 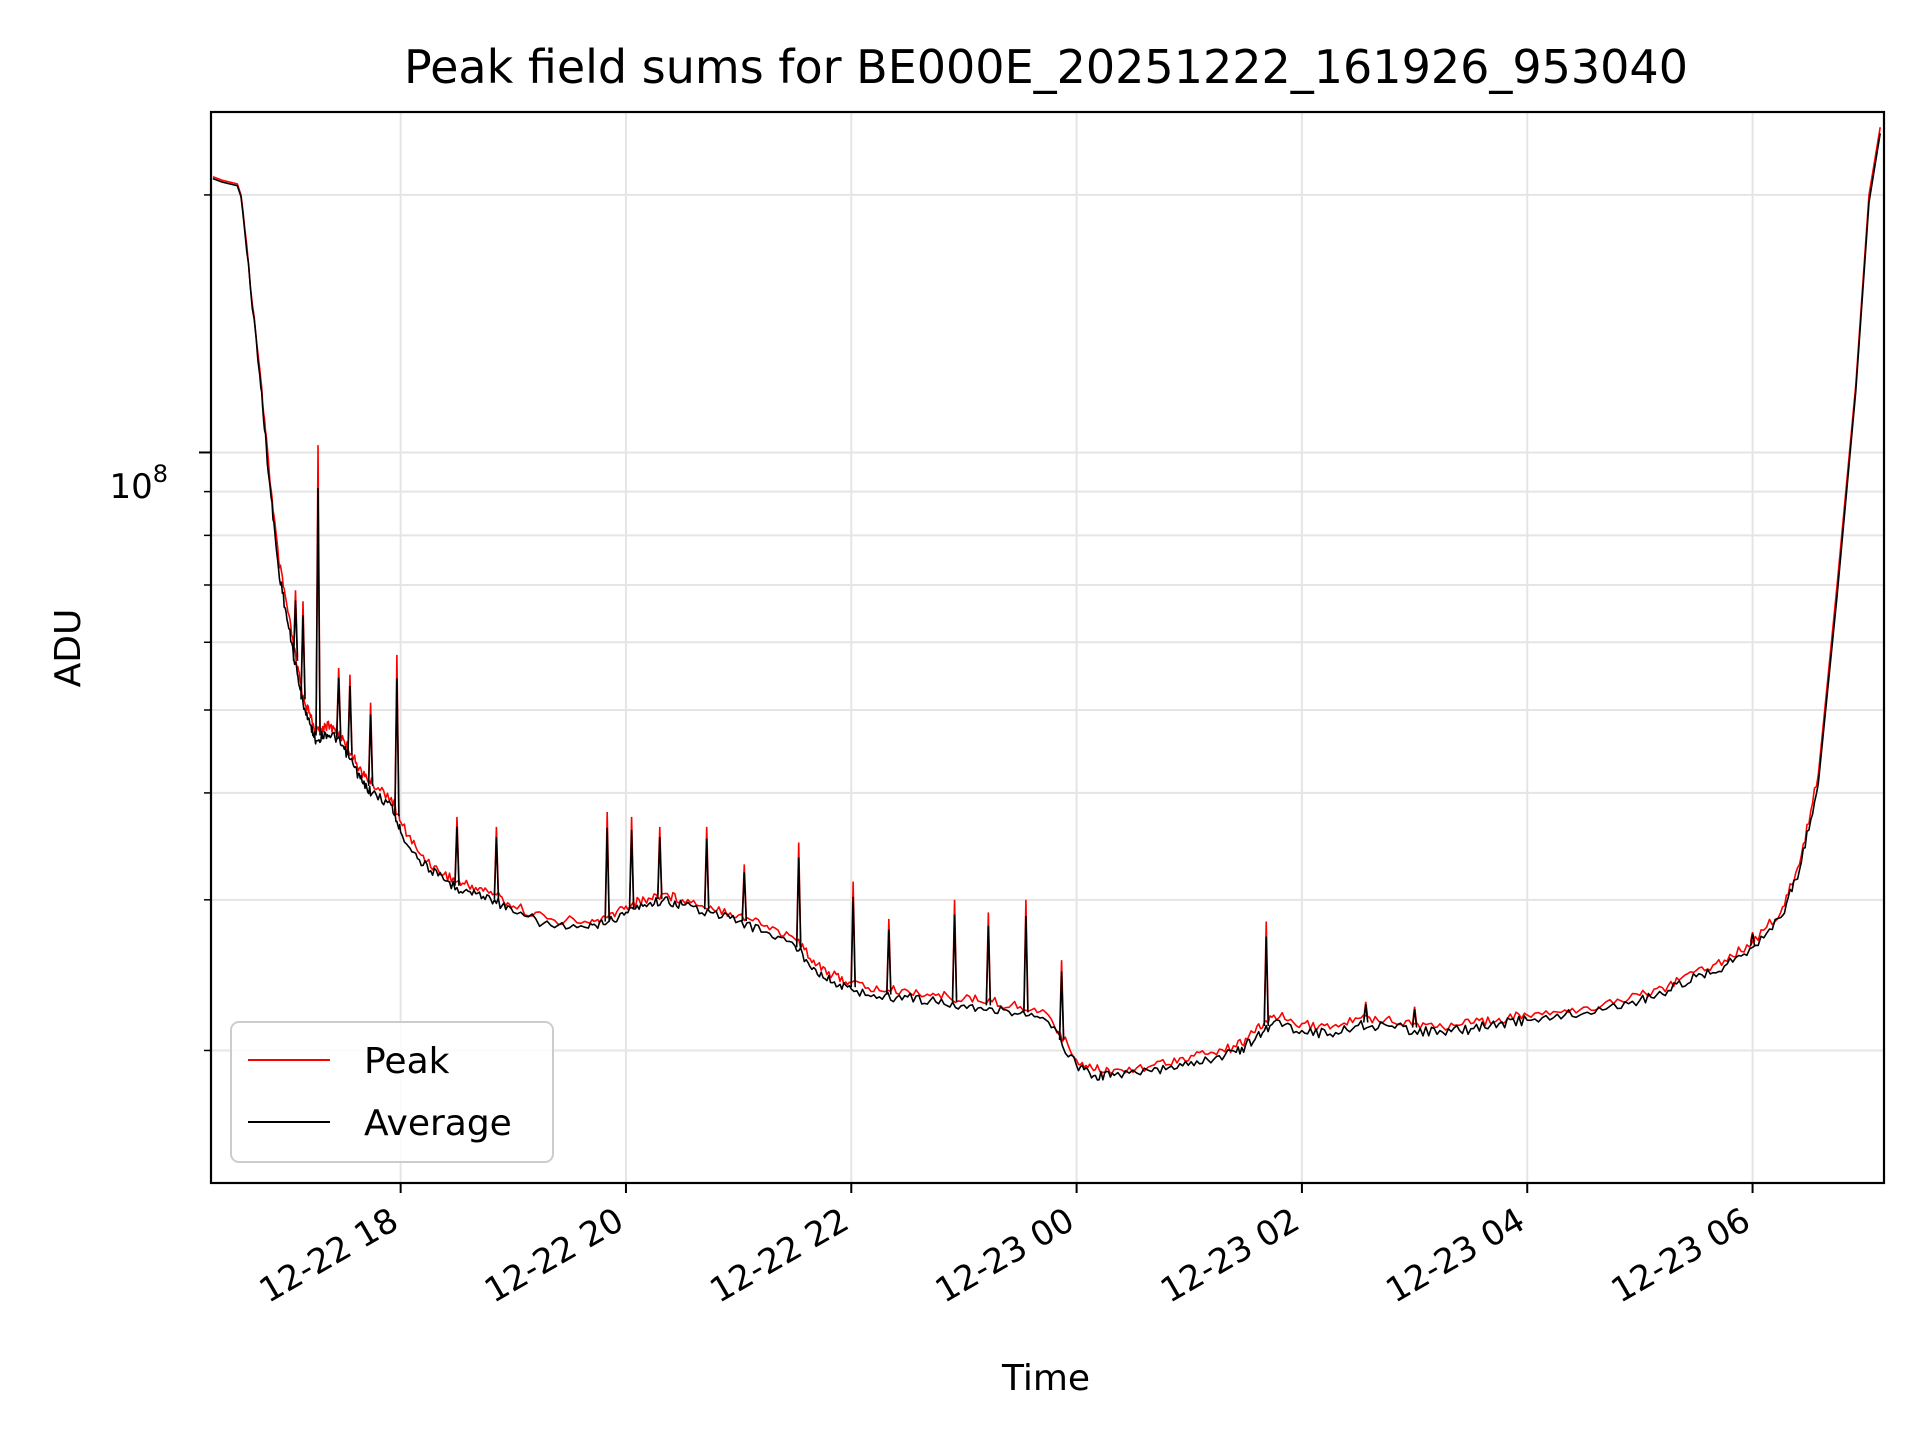 I want to click on x-axis-label: Time, so click(x=1045, y=1378).